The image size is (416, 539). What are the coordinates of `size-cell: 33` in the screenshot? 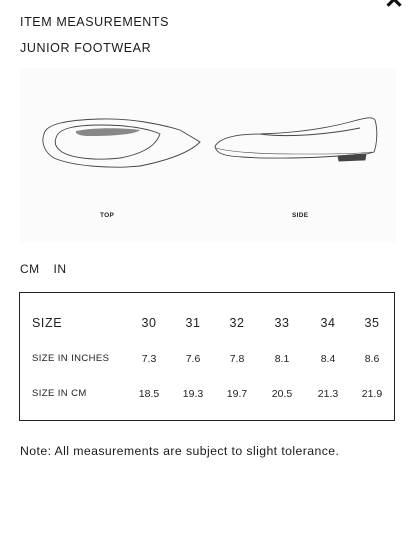 It's located at (282, 323).